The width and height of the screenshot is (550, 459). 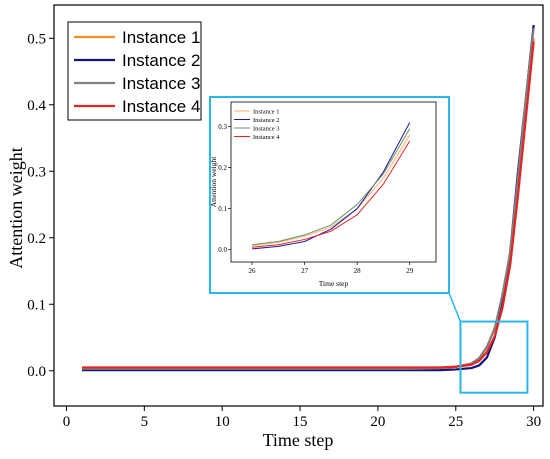 What do you see at coordinates (36, 106) in the screenshot?
I see `y-tick-label: 0.4` at bounding box center [36, 106].